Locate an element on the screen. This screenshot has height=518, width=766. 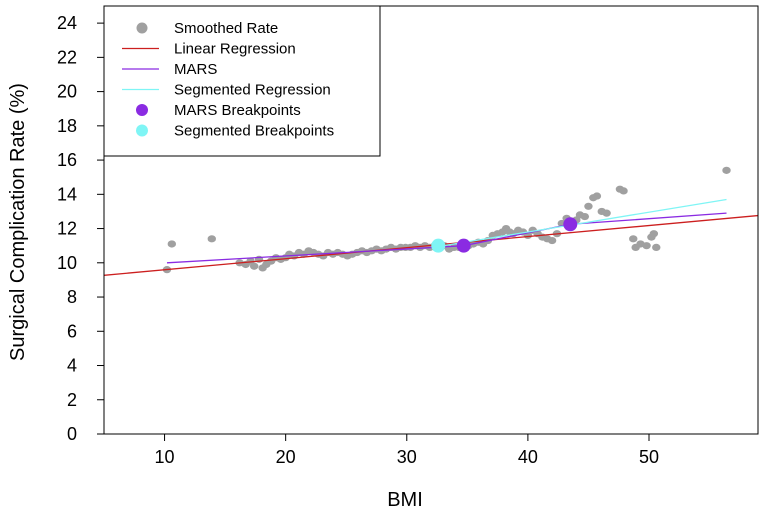
y-tick-label: 10 is located at coordinates (67, 263).